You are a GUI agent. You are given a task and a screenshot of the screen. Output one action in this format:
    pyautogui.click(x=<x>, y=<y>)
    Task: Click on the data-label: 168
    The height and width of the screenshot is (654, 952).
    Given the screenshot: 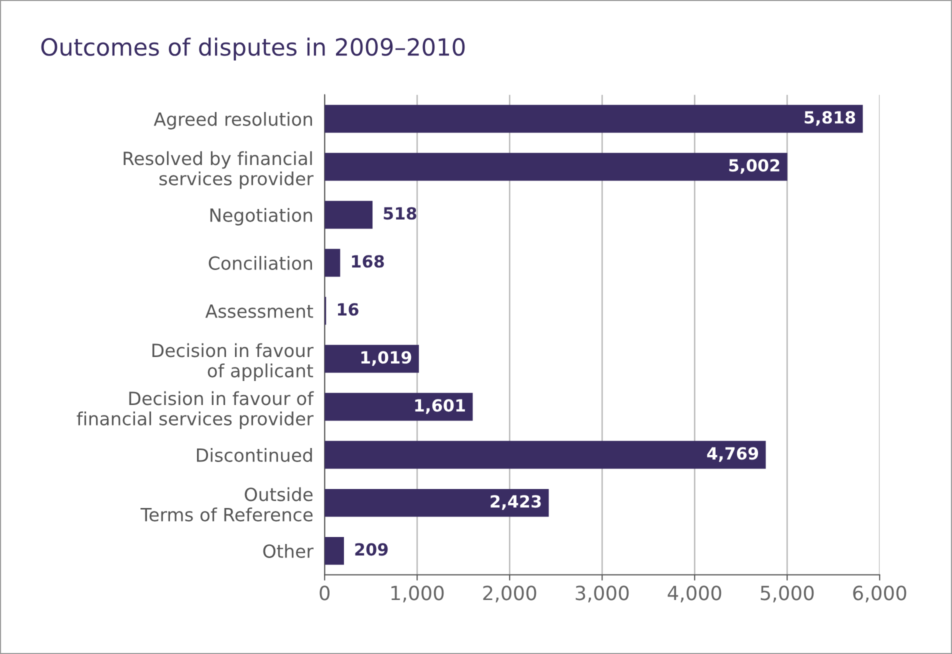 What is the action you would take?
    pyautogui.click(x=368, y=261)
    